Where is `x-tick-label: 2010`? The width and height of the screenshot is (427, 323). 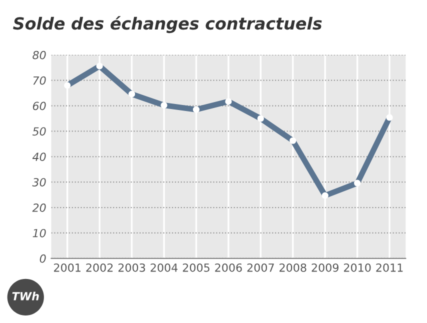 x-tick-label: 2010 is located at coordinates (357, 267).